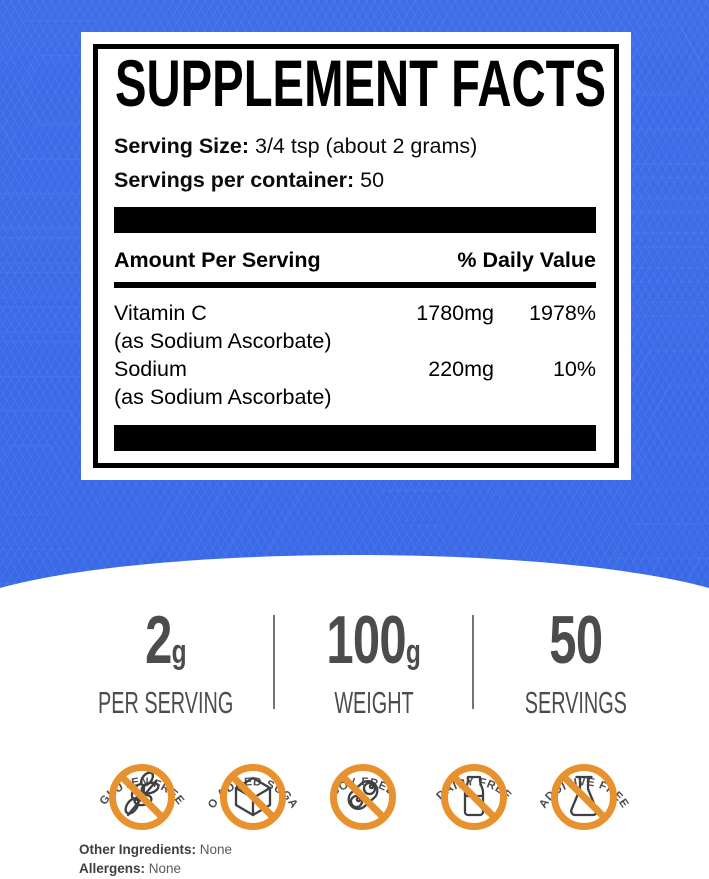  What do you see at coordinates (216, 849) in the screenshot?
I see `other-ingredients-value: None` at bounding box center [216, 849].